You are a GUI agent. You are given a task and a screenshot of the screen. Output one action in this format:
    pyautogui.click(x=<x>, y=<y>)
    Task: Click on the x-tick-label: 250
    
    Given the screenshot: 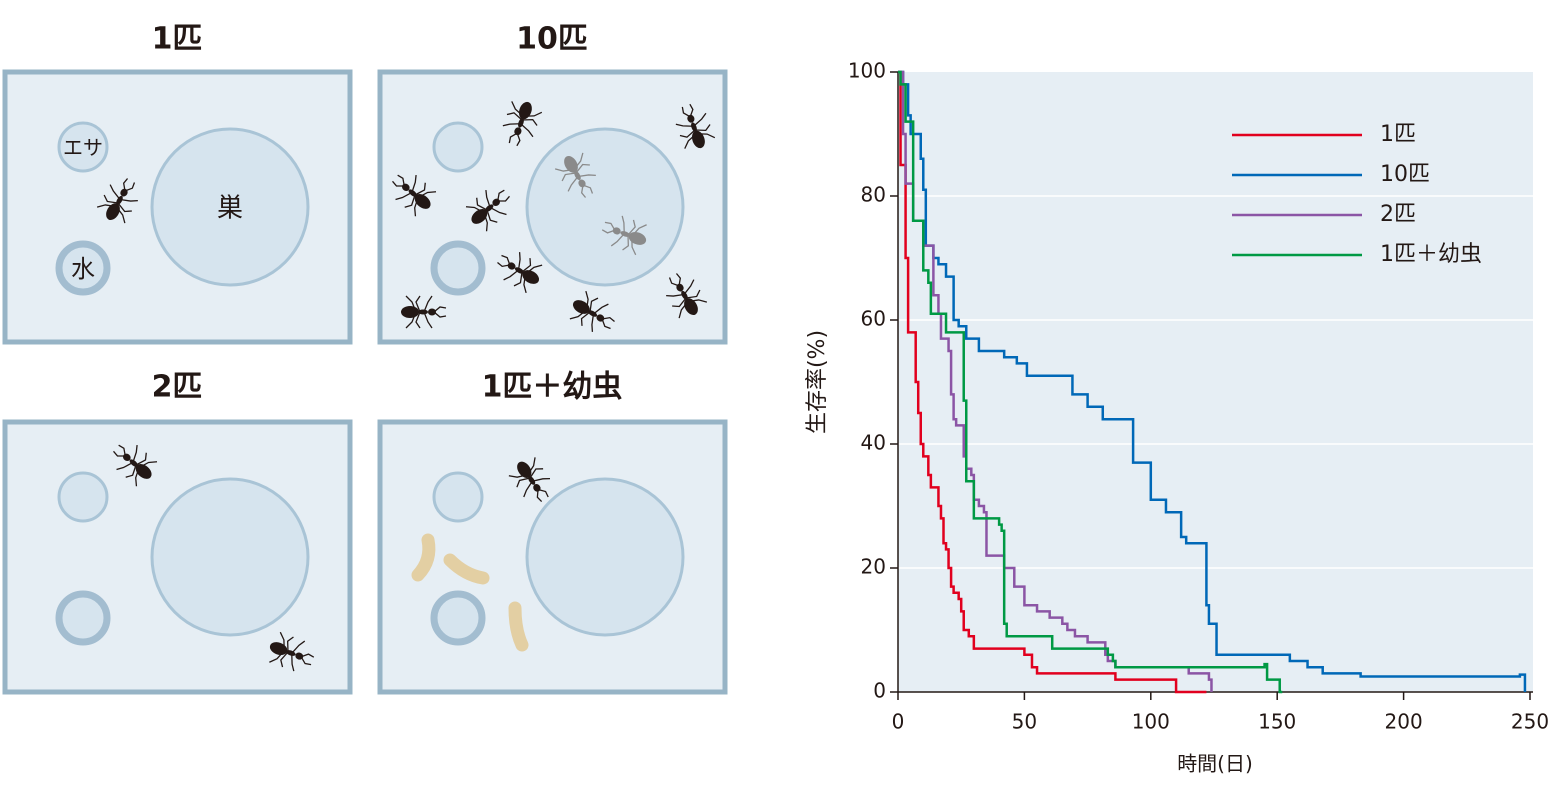 What is the action you would take?
    pyautogui.click(x=1530, y=722)
    